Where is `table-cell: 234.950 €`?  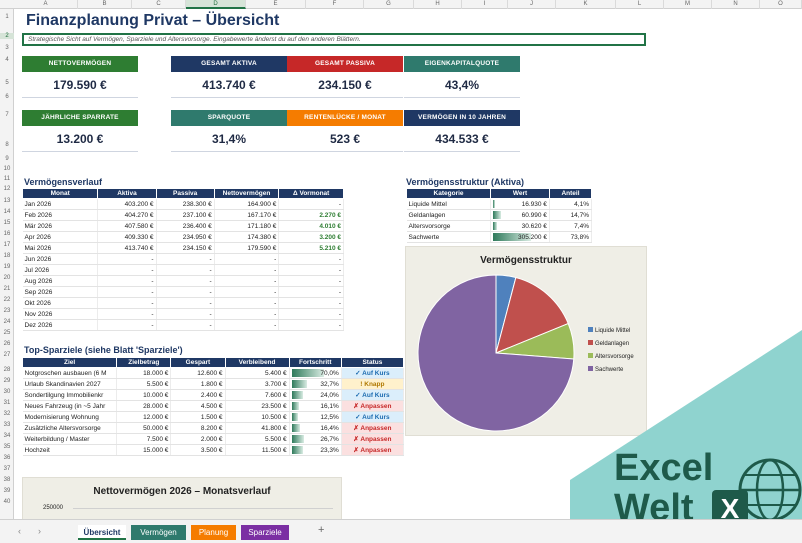
table-cell: 234.950 € is located at coordinates (185, 237).